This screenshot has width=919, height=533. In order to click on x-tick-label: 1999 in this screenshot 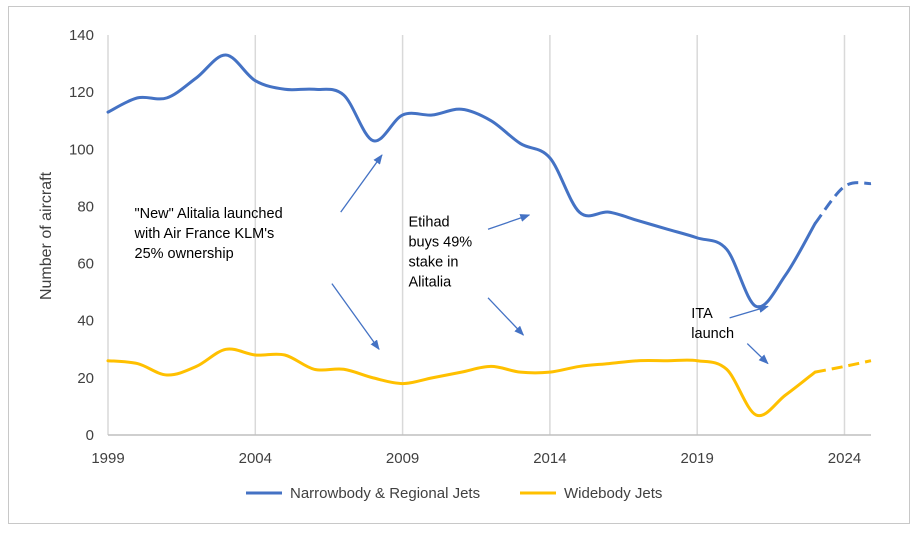, I will do `click(107, 458)`.